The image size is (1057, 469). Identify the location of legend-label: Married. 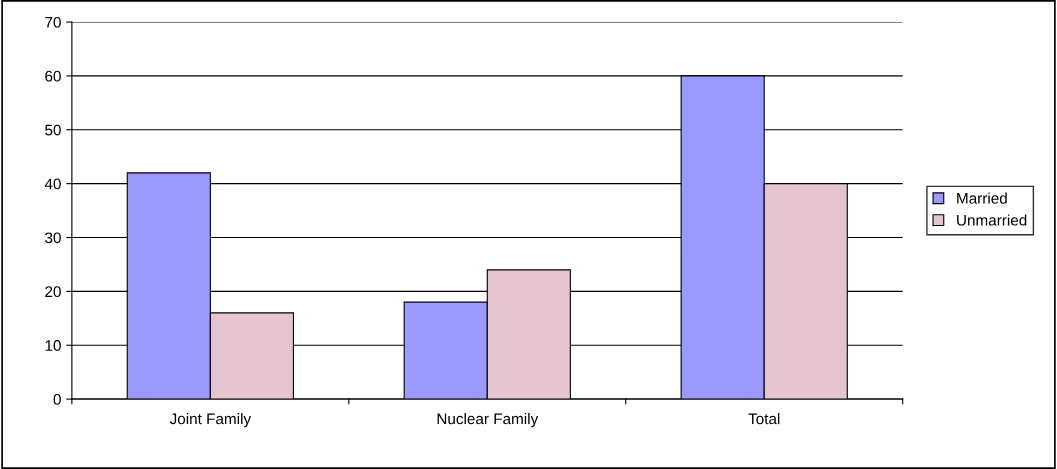
(982, 198).